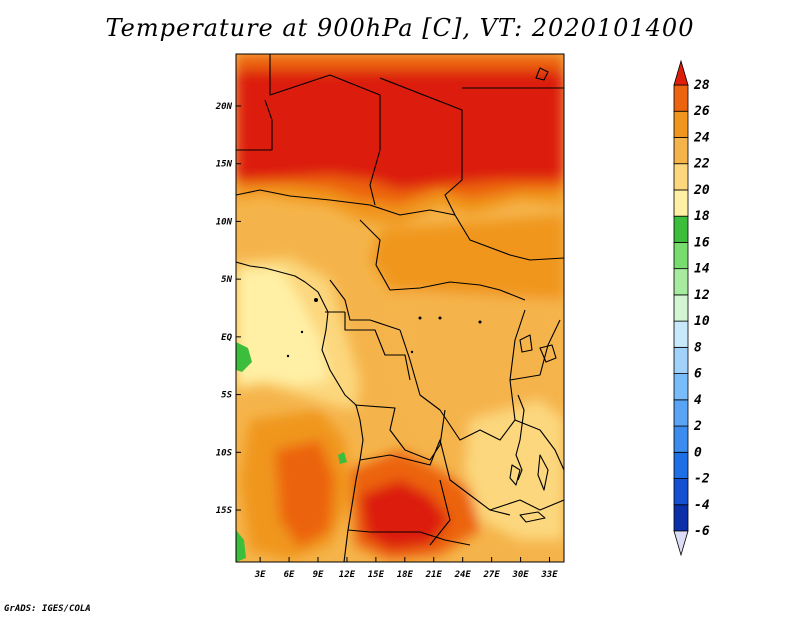  Describe the element at coordinates (549, 575) in the screenshot. I see `lon-tick-label: 33E` at that location.